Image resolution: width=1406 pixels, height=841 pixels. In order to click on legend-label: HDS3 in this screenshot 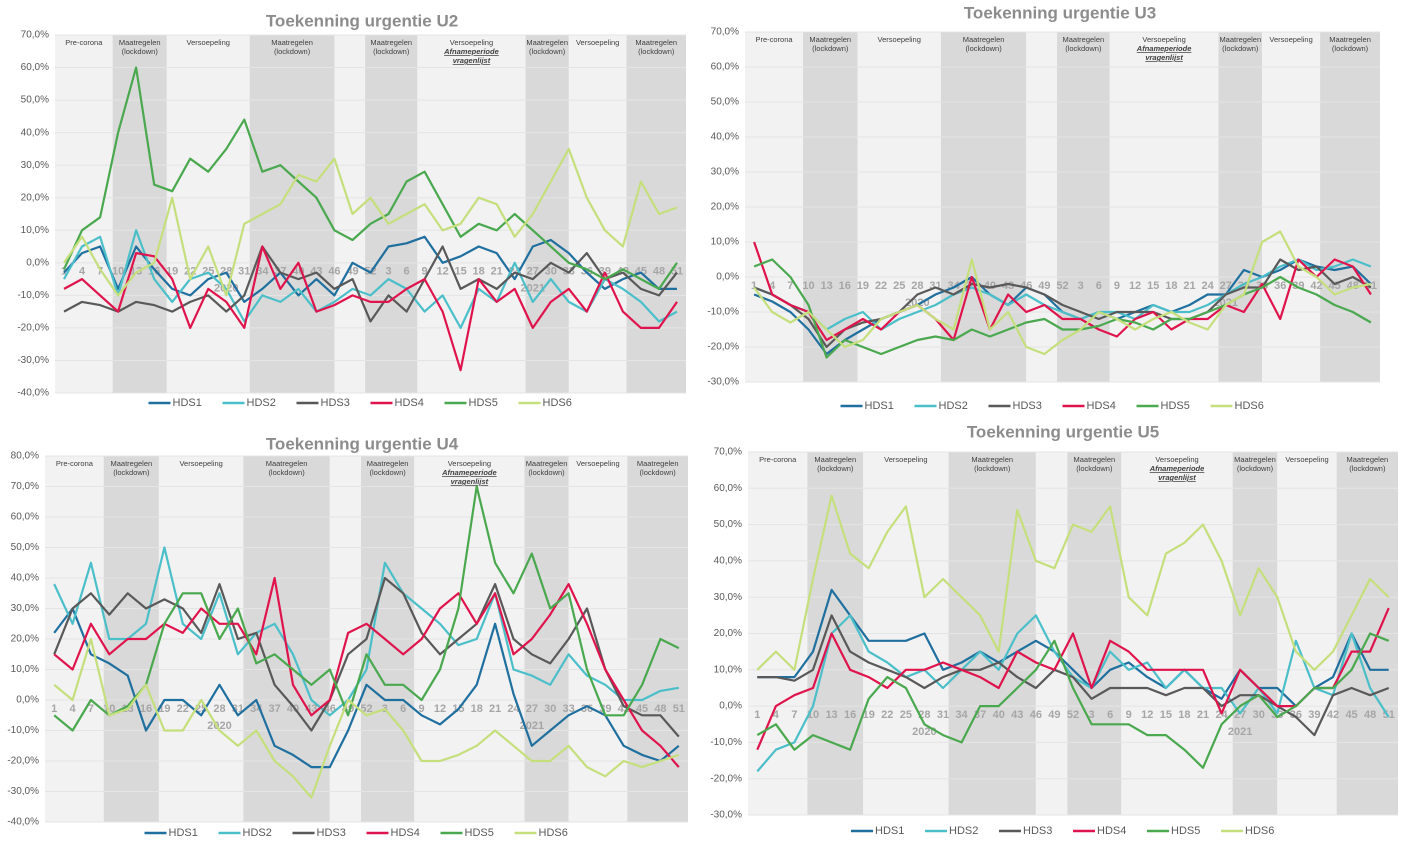, I will do `click(1027, 406)`.